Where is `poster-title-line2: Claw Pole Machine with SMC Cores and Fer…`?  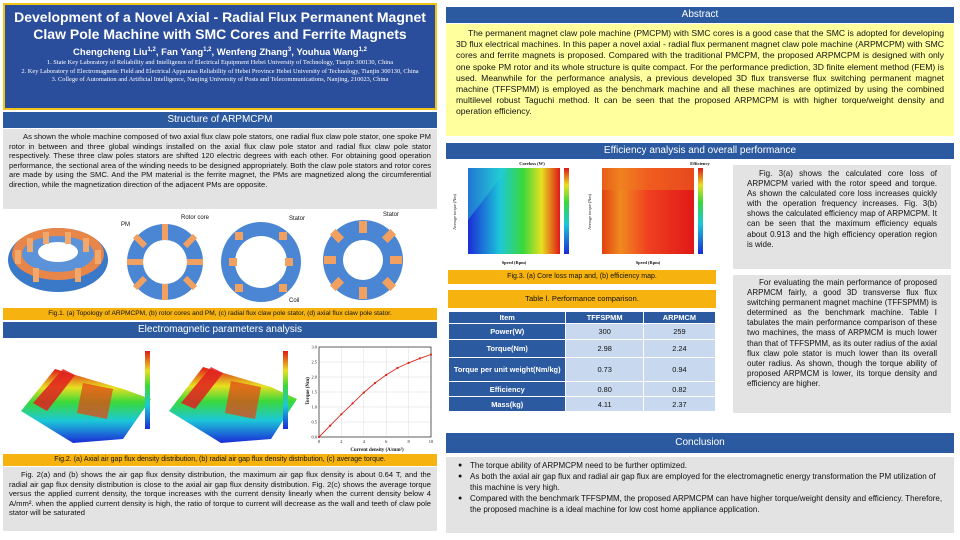 poster-title-line2: Claw Pole Machine with SMC Cores and Fer… is located at coordinates (220, 34).